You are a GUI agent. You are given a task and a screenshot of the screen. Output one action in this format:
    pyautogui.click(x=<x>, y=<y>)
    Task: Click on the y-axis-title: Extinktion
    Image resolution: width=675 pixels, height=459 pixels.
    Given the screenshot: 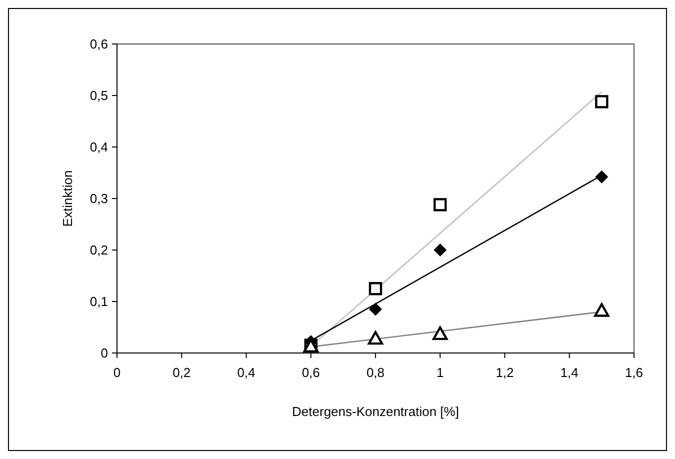 What is the action you would take?
    pyautogui.click(x=67, y=198)
    